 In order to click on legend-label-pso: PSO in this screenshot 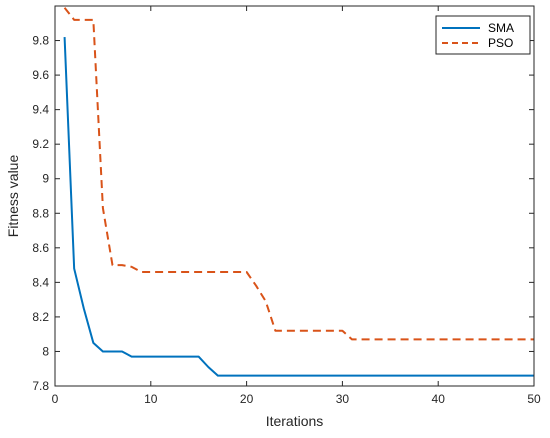, I will do `click(500, 43)`.